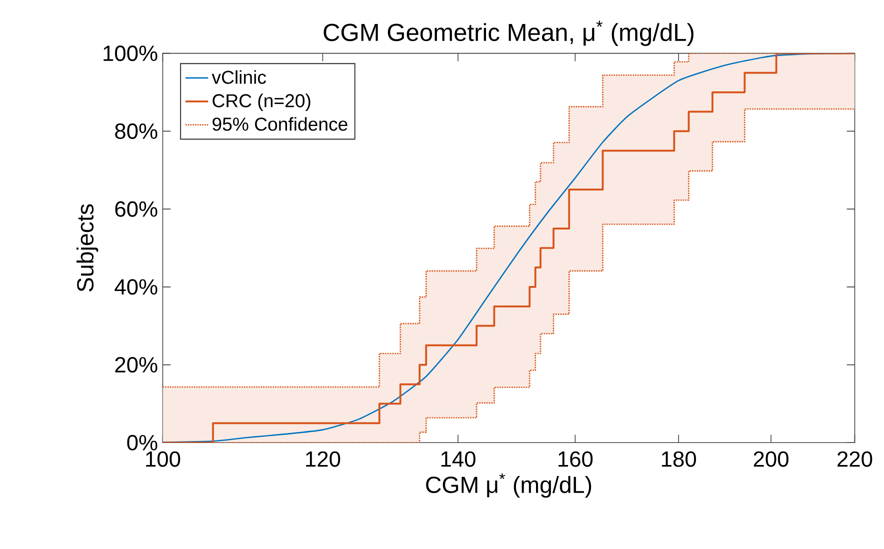  Describe the element at coordinates (575, 459) in the screenshot. I see `x-tick-label: 160` at that location.